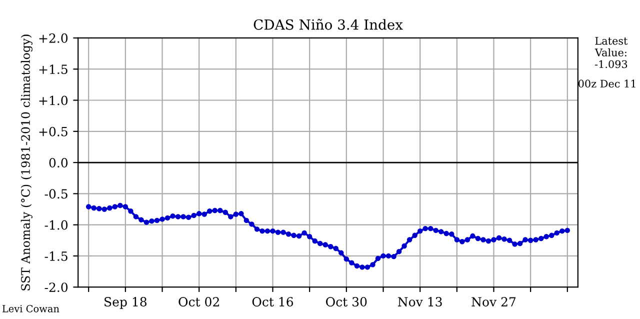  Describe the element at coordinates (420, 301) in the screenshot. I see `x-tick-label: Nov 13` at that location.